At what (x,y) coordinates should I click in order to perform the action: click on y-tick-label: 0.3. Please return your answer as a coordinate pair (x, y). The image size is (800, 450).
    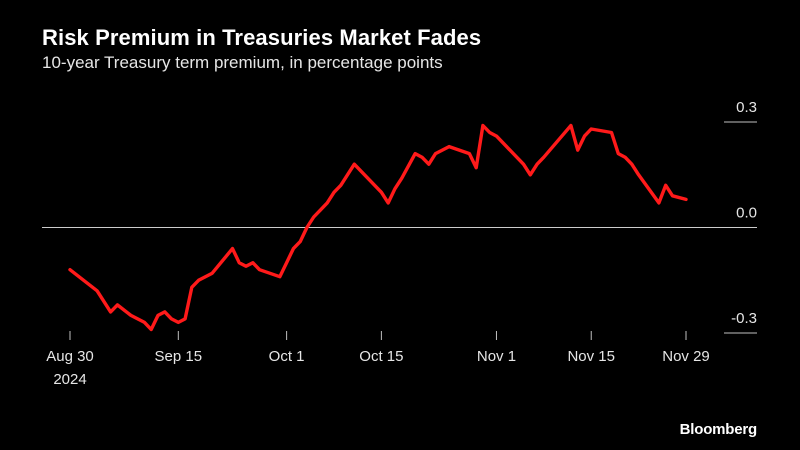
    Looking at the image, I should click on (746, 107).